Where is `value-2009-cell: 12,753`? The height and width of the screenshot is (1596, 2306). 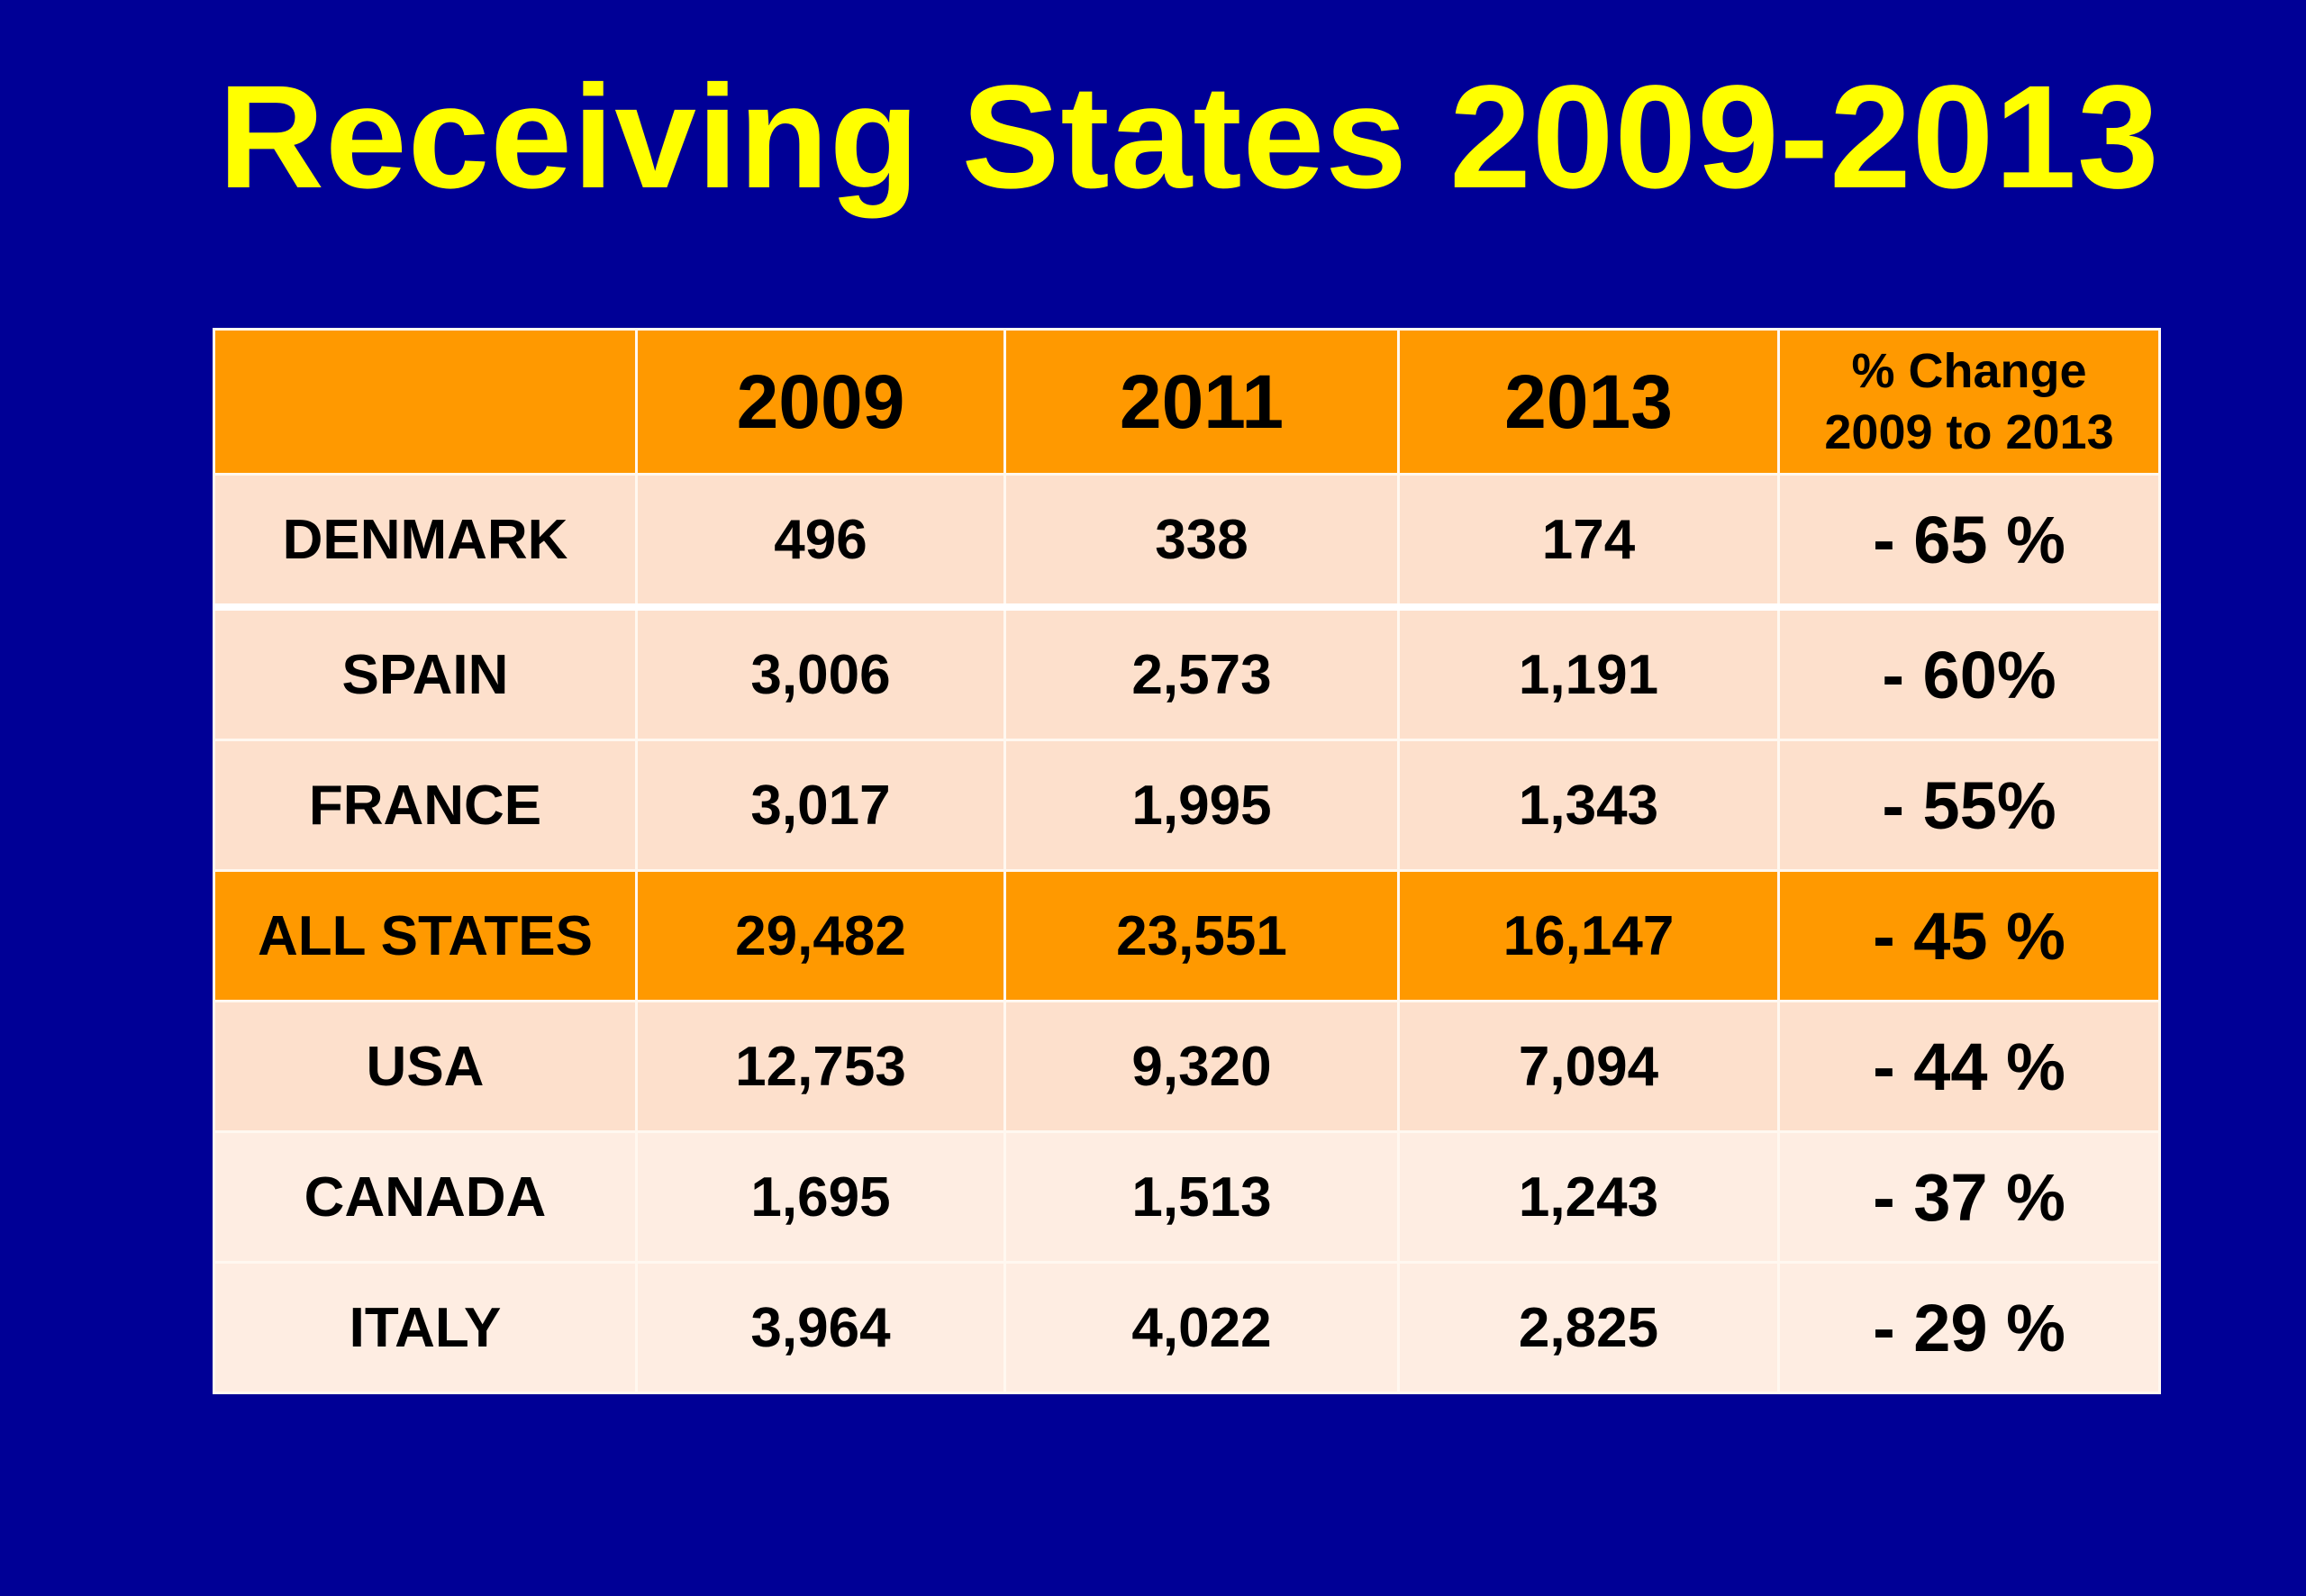
value-2009-cell: 12,753 is located at coordinates (820, 1066).